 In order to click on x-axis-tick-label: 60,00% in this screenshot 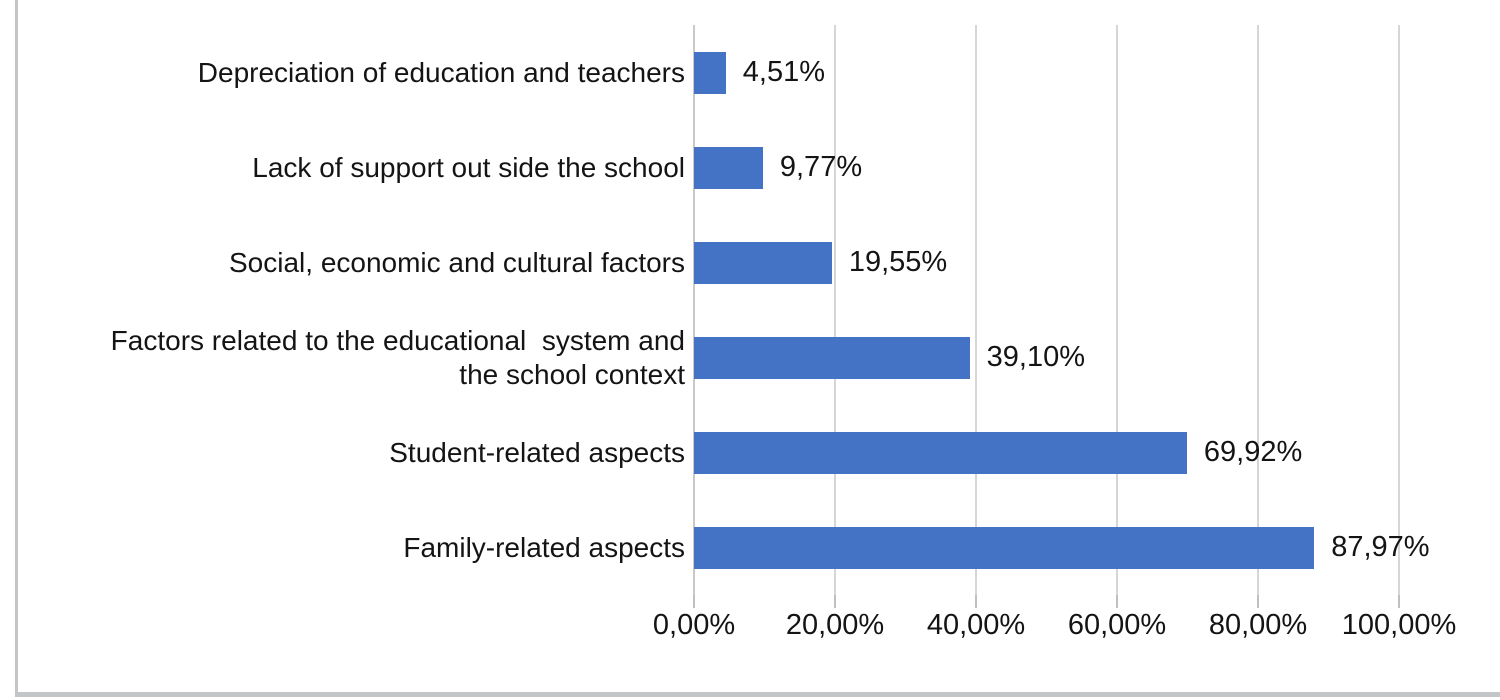, I will do `click(1117, 625)`.